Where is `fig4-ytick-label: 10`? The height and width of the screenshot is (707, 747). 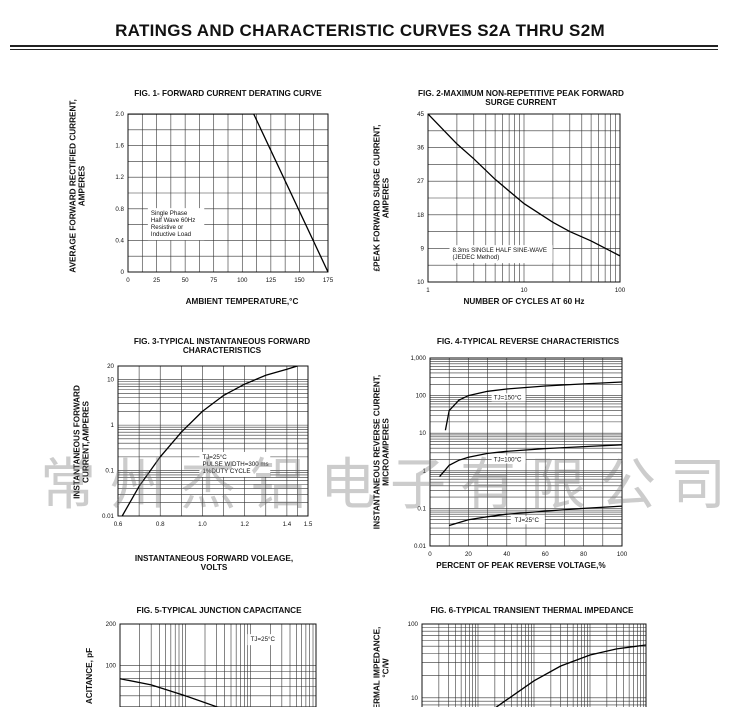
fig4-ytick-label: 10 is located at coordinates (422, 433).